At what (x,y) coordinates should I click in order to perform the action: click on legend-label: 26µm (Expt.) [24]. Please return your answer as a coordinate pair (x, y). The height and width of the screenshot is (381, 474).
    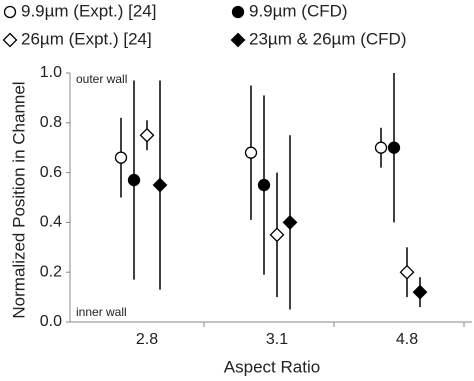
    Looking at the image, I should click on (86, 38).